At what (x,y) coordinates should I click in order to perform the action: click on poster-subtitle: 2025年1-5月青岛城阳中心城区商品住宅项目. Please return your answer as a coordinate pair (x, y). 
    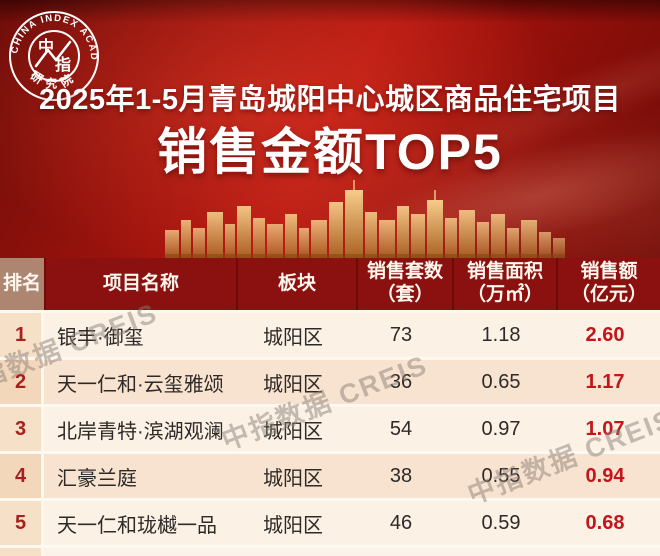
    Looking at the image, I should click on (330, 100).